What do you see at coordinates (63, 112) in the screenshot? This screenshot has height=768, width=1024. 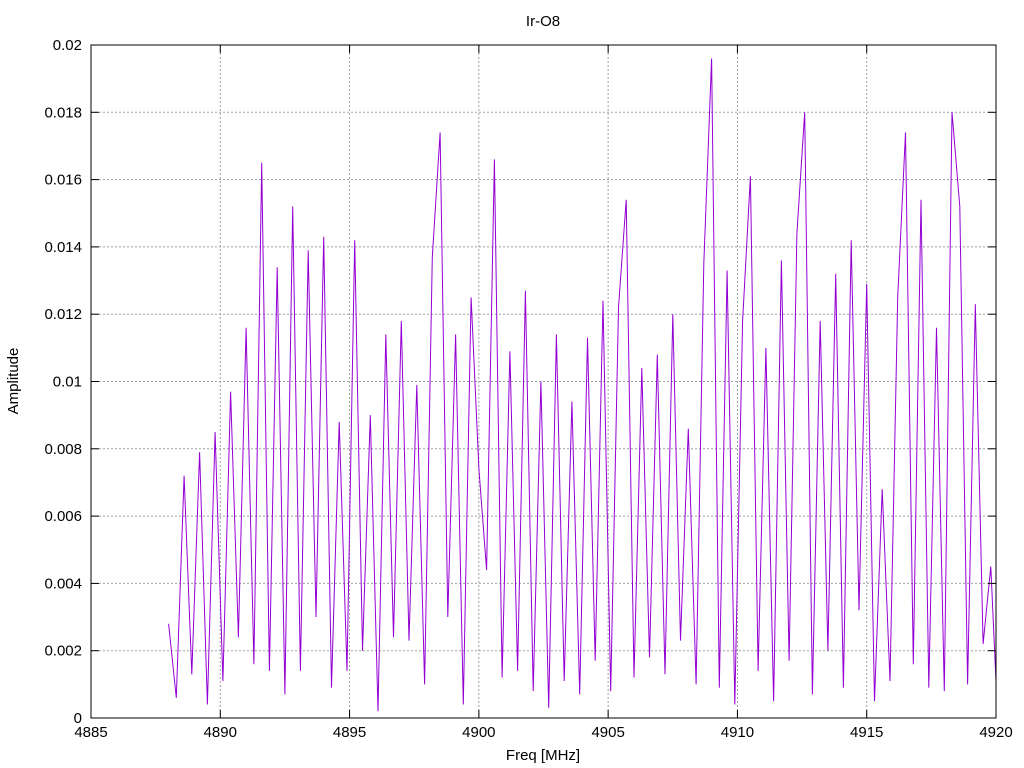 I see `y-tick-label: 0.018` at bounding box center [63, 112].